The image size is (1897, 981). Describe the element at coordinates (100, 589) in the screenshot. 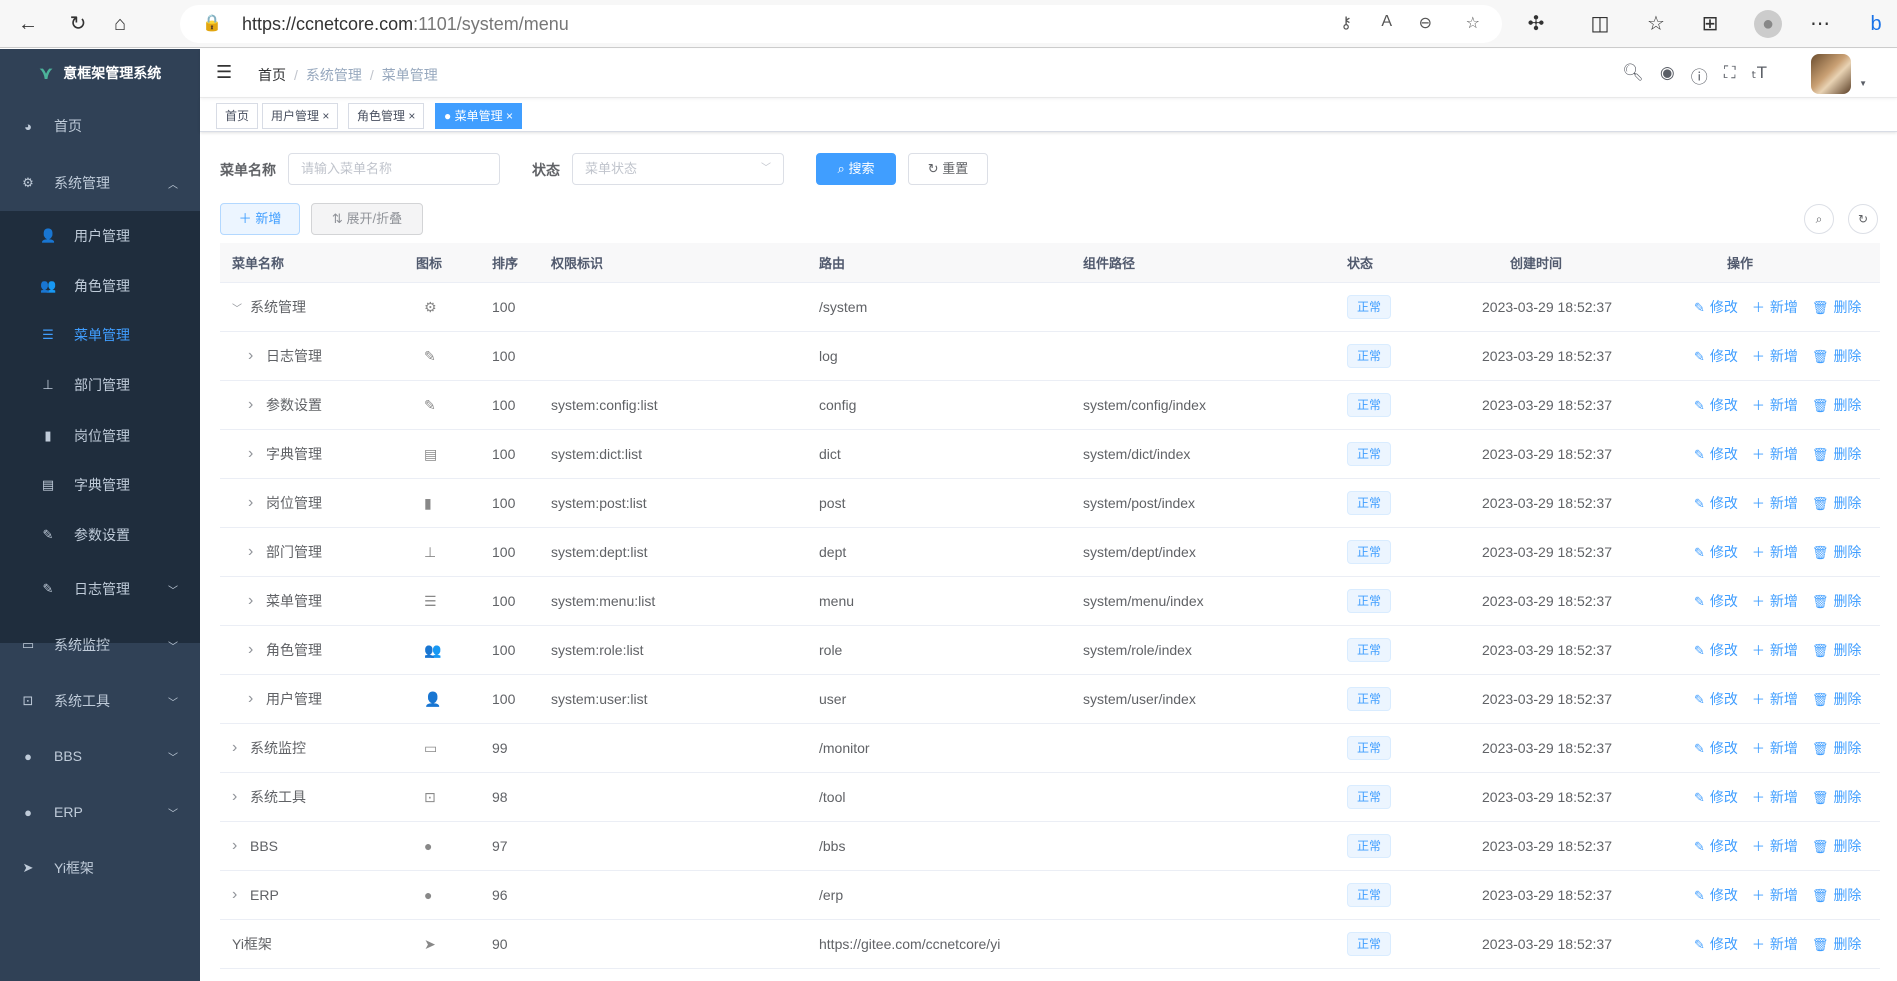

I see `sidebar-item: ✎ 日志管理 ﹀` at that location.